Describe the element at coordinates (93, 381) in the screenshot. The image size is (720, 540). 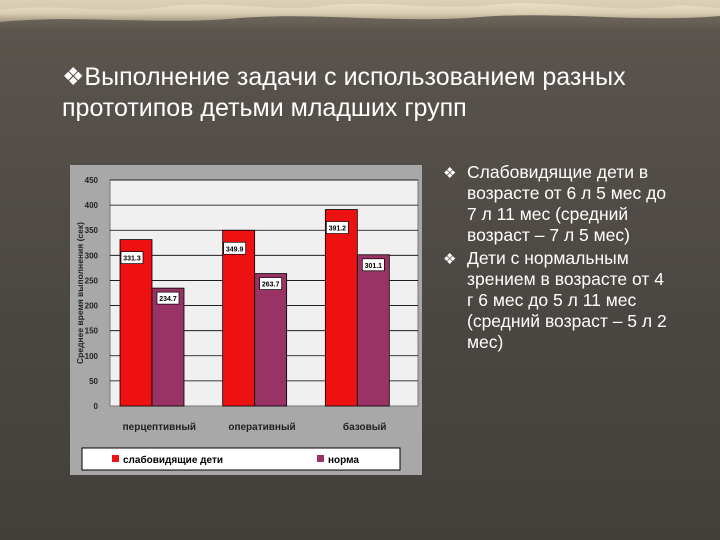
I see `y-tick-label: 50` at that location.